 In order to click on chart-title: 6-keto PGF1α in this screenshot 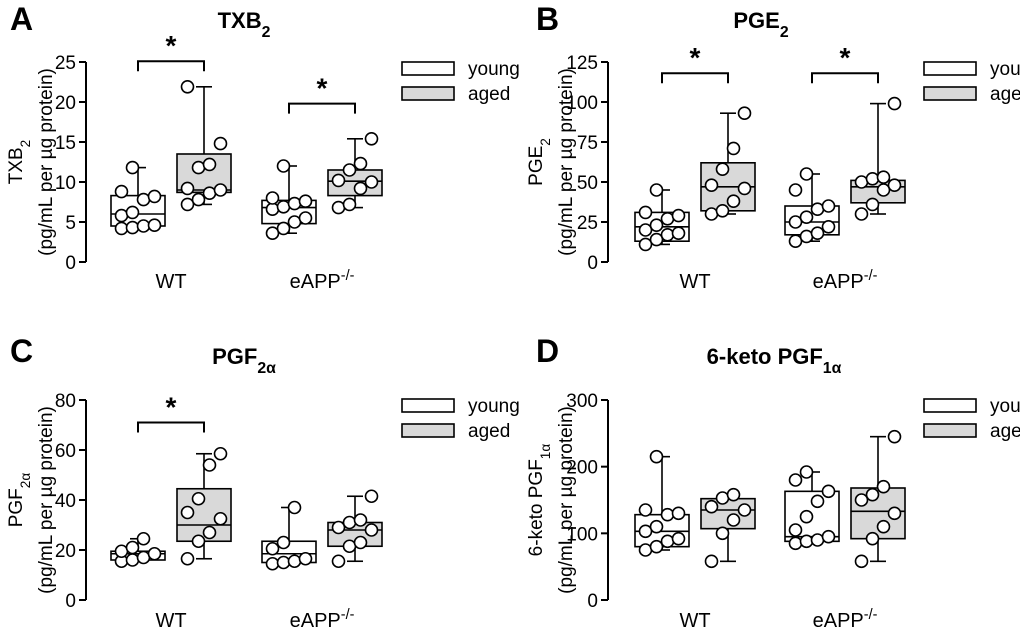, I will do `click(774, 360)`.